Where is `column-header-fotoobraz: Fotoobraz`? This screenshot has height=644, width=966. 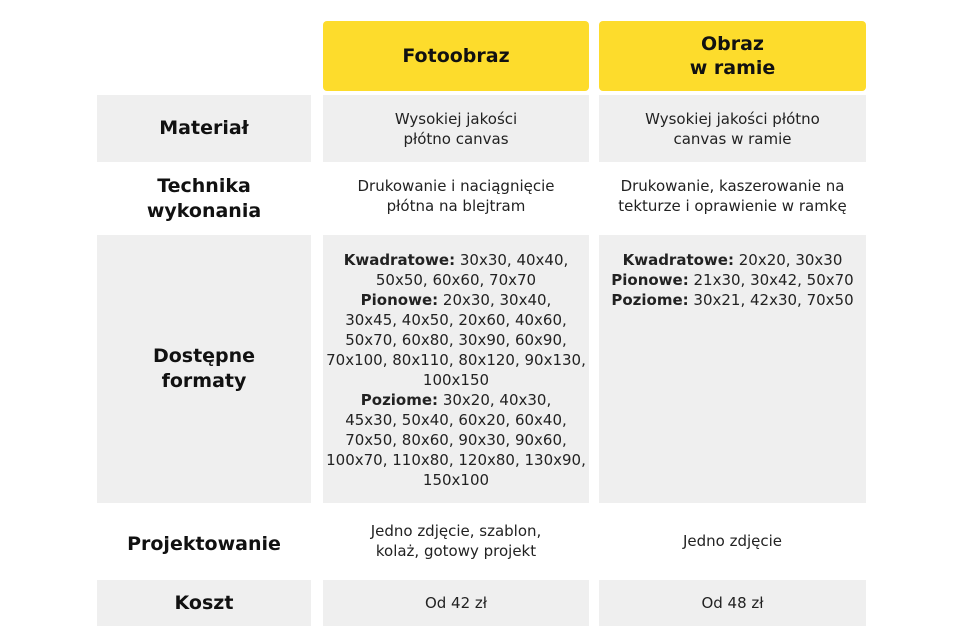 column-header-fotoobraz: Fotoobraz is located at coordinates (456, 56).